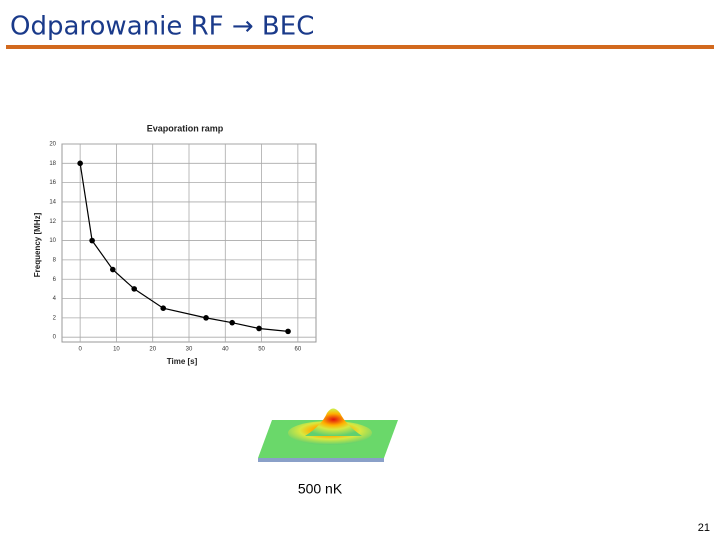  I want to click on y-tick-label: 14, so click(52, 203).